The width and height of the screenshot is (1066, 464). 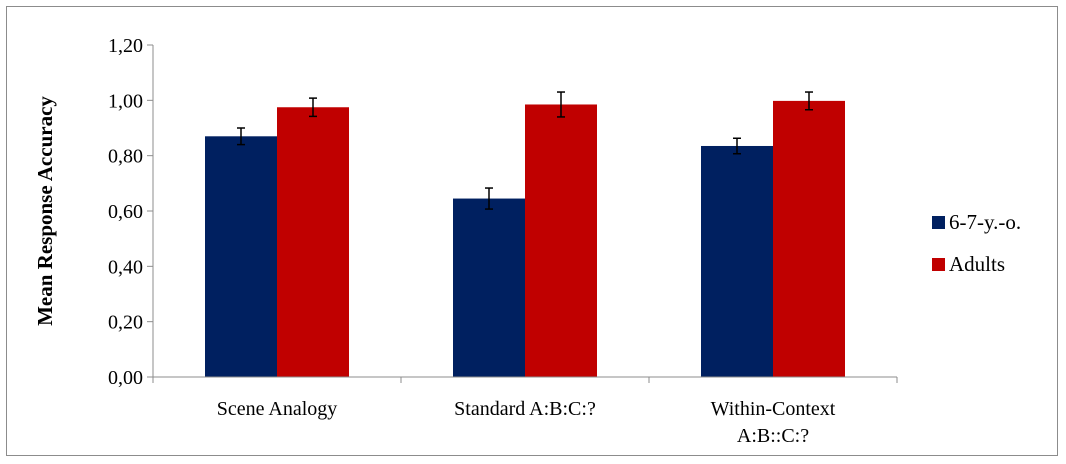 I want to click on y-tick-label: 1,20, so click(x=125, y=46).